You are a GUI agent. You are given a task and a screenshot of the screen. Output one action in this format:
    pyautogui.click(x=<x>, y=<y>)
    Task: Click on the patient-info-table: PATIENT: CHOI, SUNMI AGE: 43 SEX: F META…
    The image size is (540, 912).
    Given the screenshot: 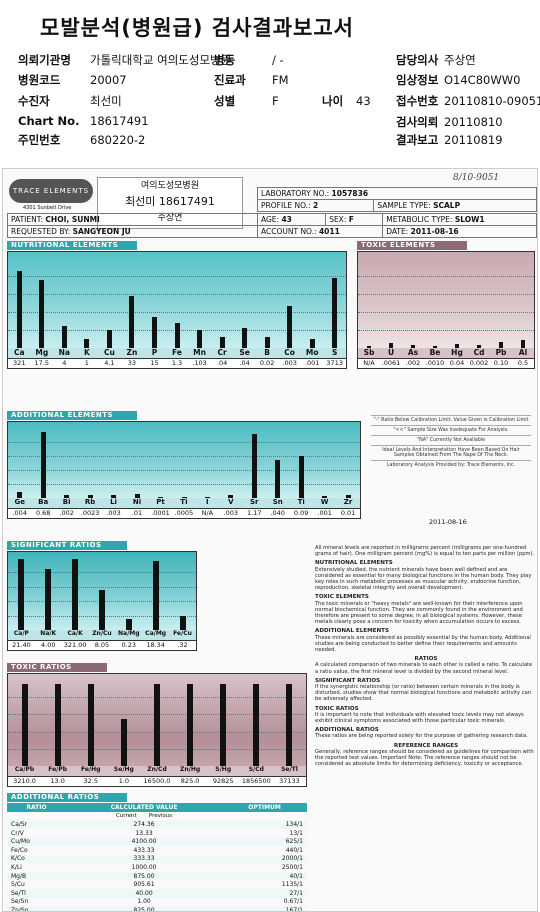 What is the action you would take?
    pyautogui.click(x=272, y=225)
    